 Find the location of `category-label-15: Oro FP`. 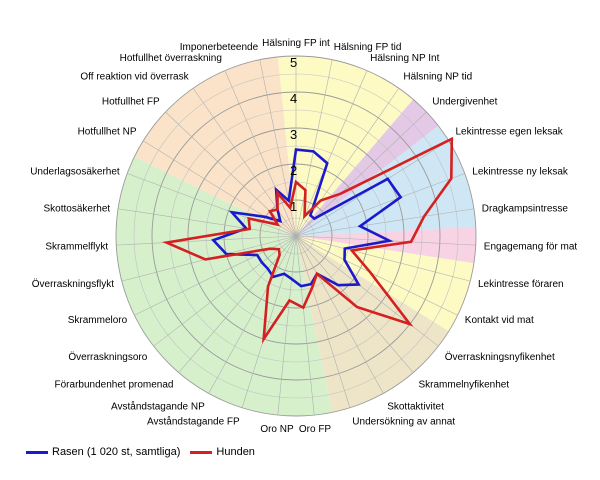

category-label-15: Oro FP is located at coordinates (315, 429).